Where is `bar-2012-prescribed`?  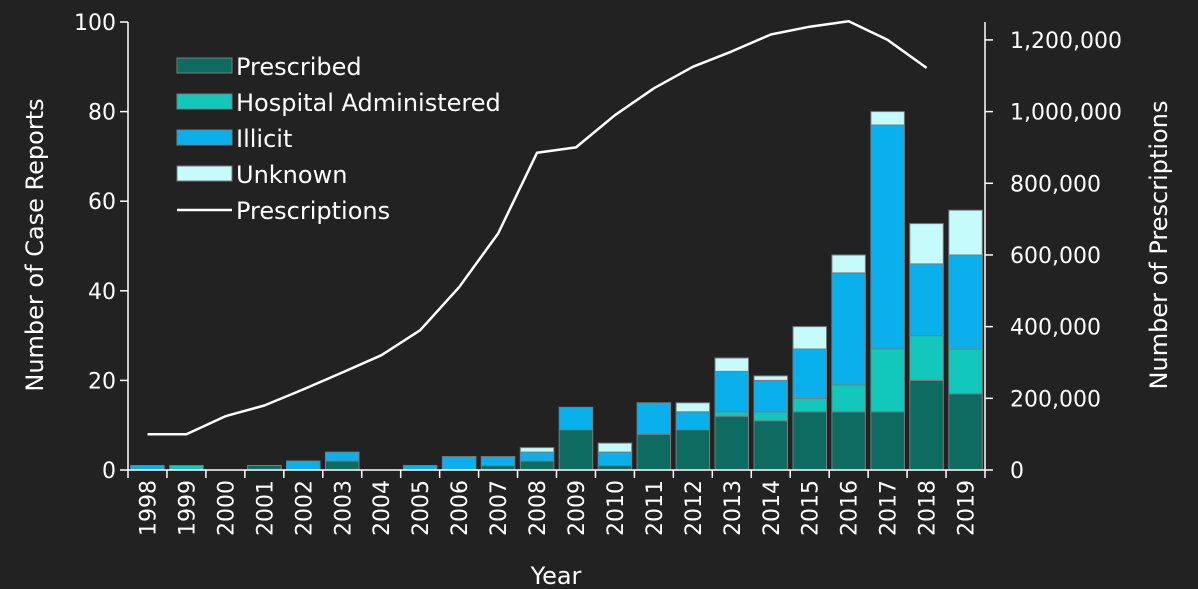 bar-2012-prescribed is located at coordinates (693, 450).